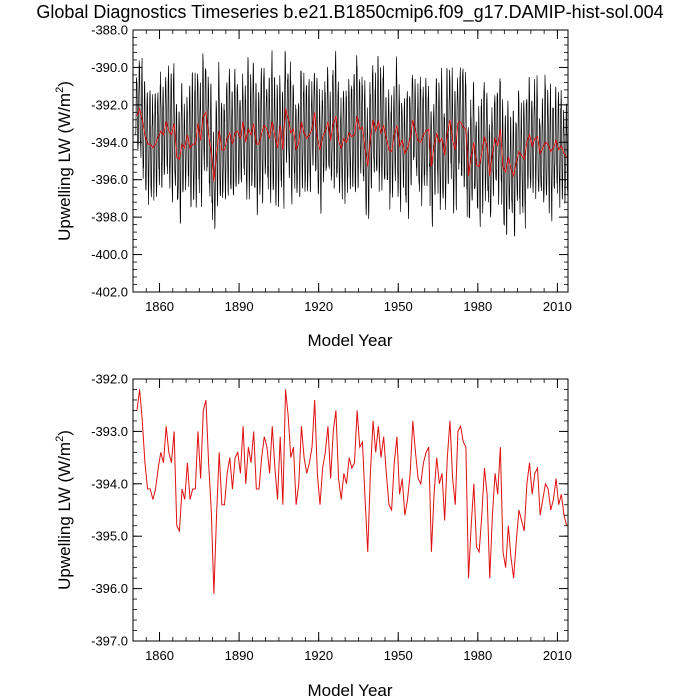  What do you see at coordinates (109, 641) in the screenshot?
I see `bottom-panel-y-tick-label: -397.0` at bounding box center [109, 641].